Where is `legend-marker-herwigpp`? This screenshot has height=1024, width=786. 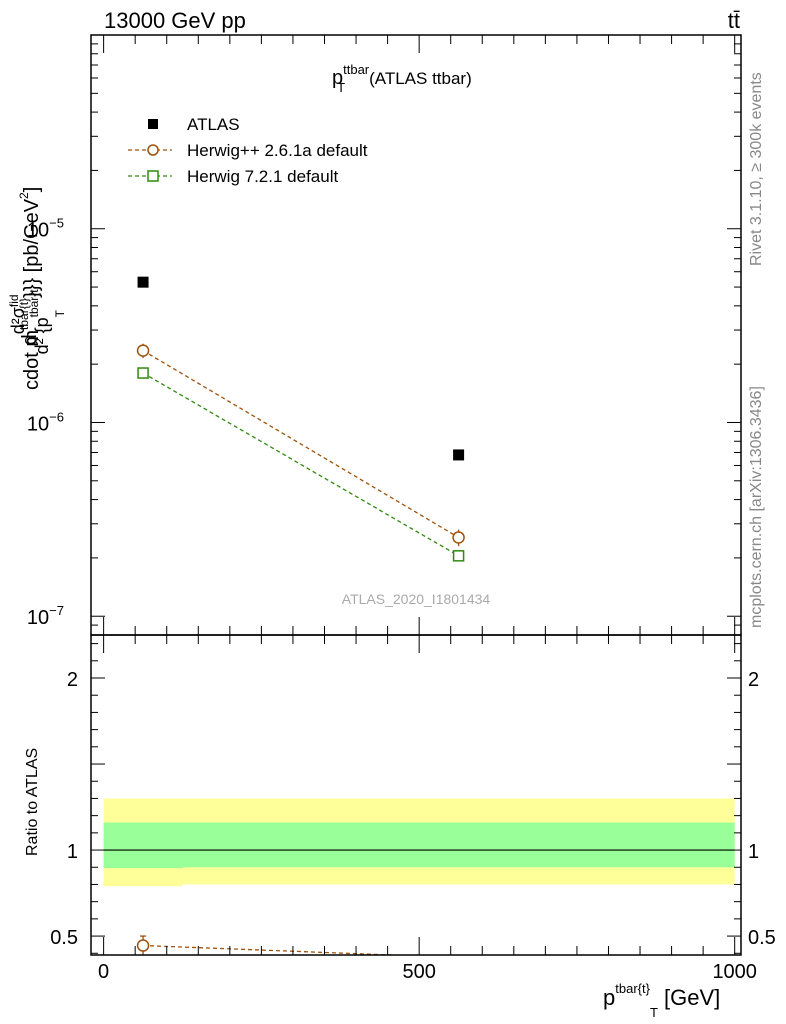 legend-marker-herwigpp is located at coordinates (153, 150).